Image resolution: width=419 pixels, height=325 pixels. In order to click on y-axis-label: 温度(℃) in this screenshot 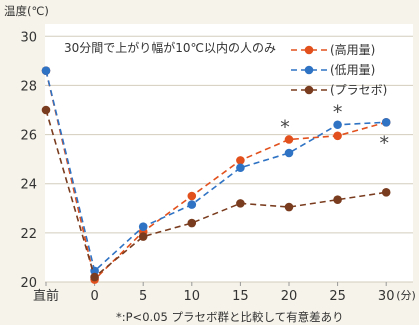, I will do `click(26, 11)`.